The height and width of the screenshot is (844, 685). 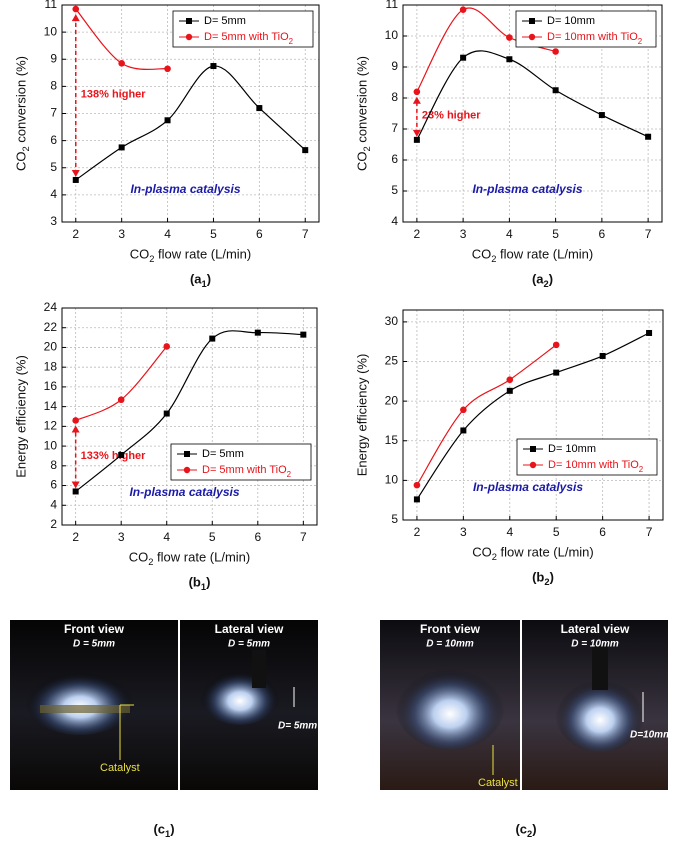 What do you see at coordinates (600, 667) in the screenshot?
I see `electrode` at bounding box center [600, 667].